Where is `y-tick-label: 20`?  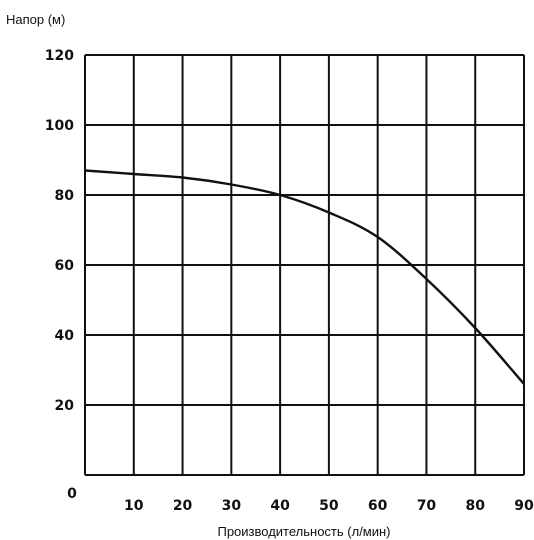 y-tick-label: 20 is located at coordinates (65, 406).